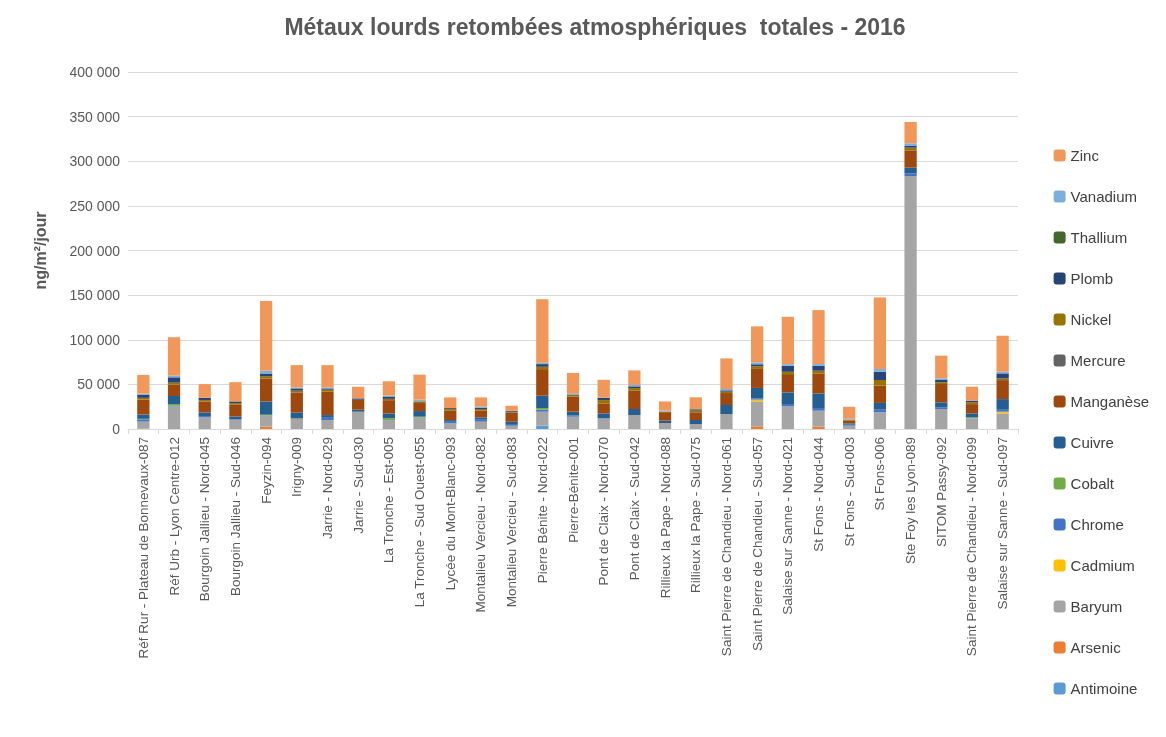 This screenshot has width=1166, height=737. I want to click on x-tick-label: St Fons - Nord-044, so click(819, 494).